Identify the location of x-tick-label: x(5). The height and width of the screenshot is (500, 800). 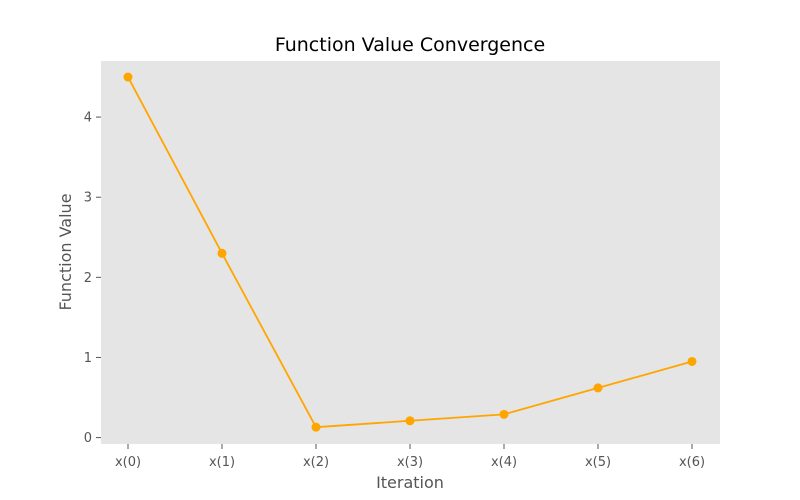
(598, 462).